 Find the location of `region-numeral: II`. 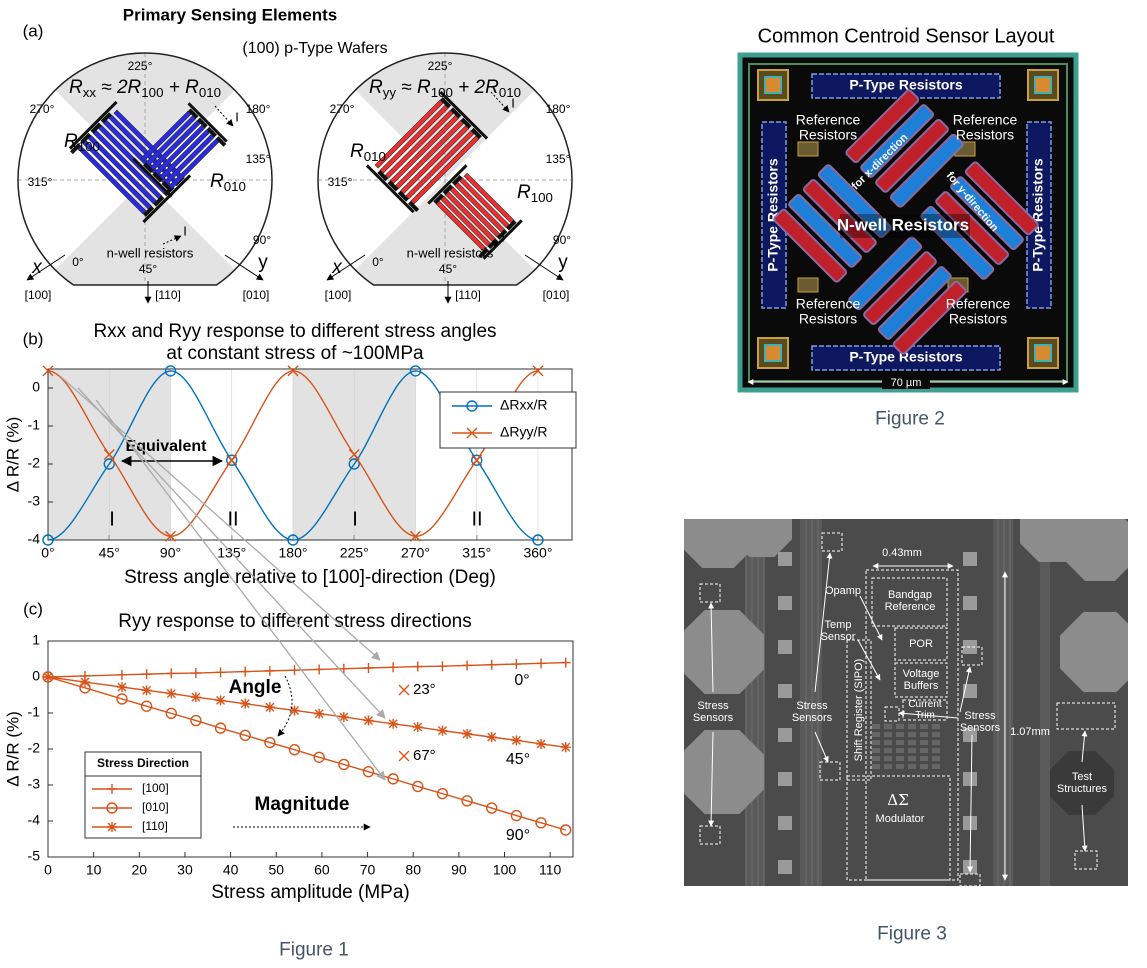

region-numeral: II is located at coordinates (232, 519).